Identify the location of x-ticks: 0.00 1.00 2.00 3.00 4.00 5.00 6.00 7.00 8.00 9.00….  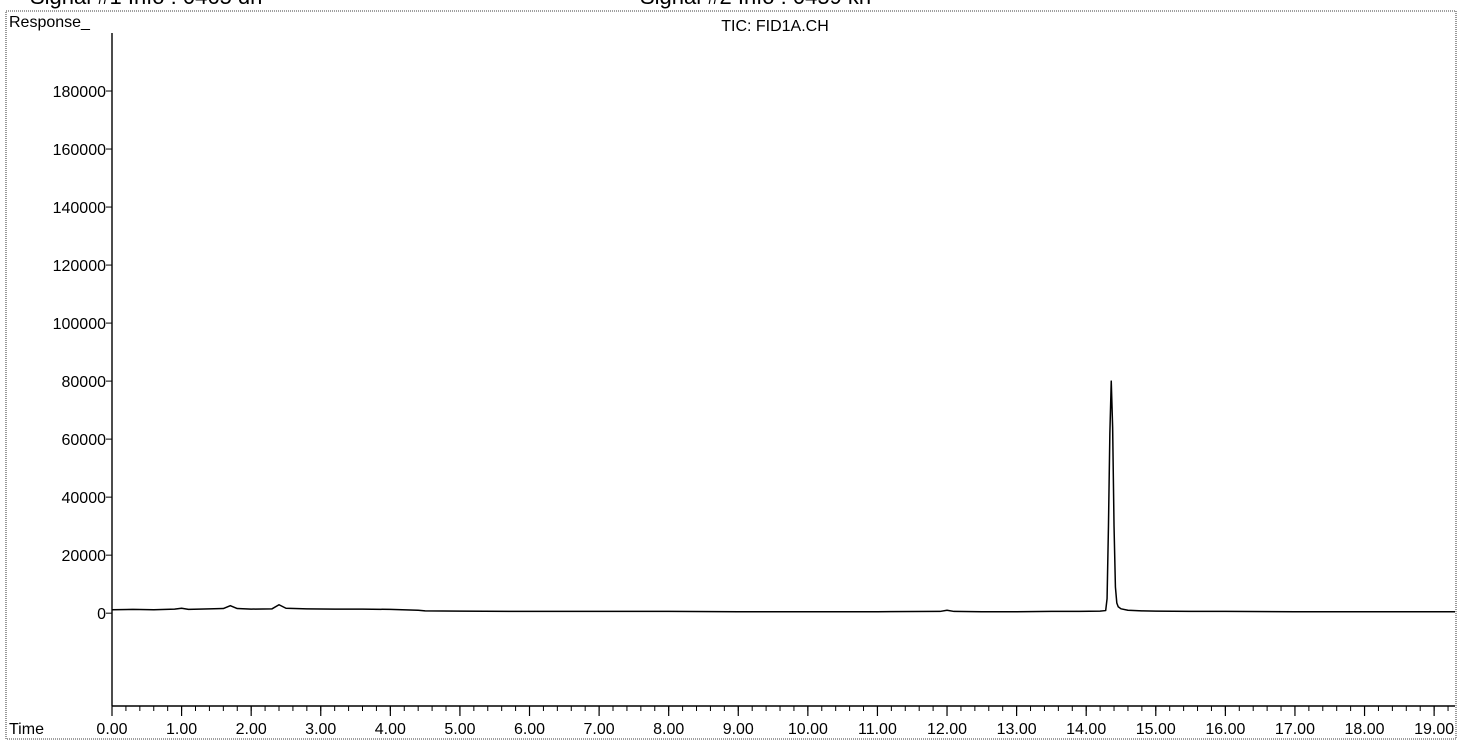
(775, 722).